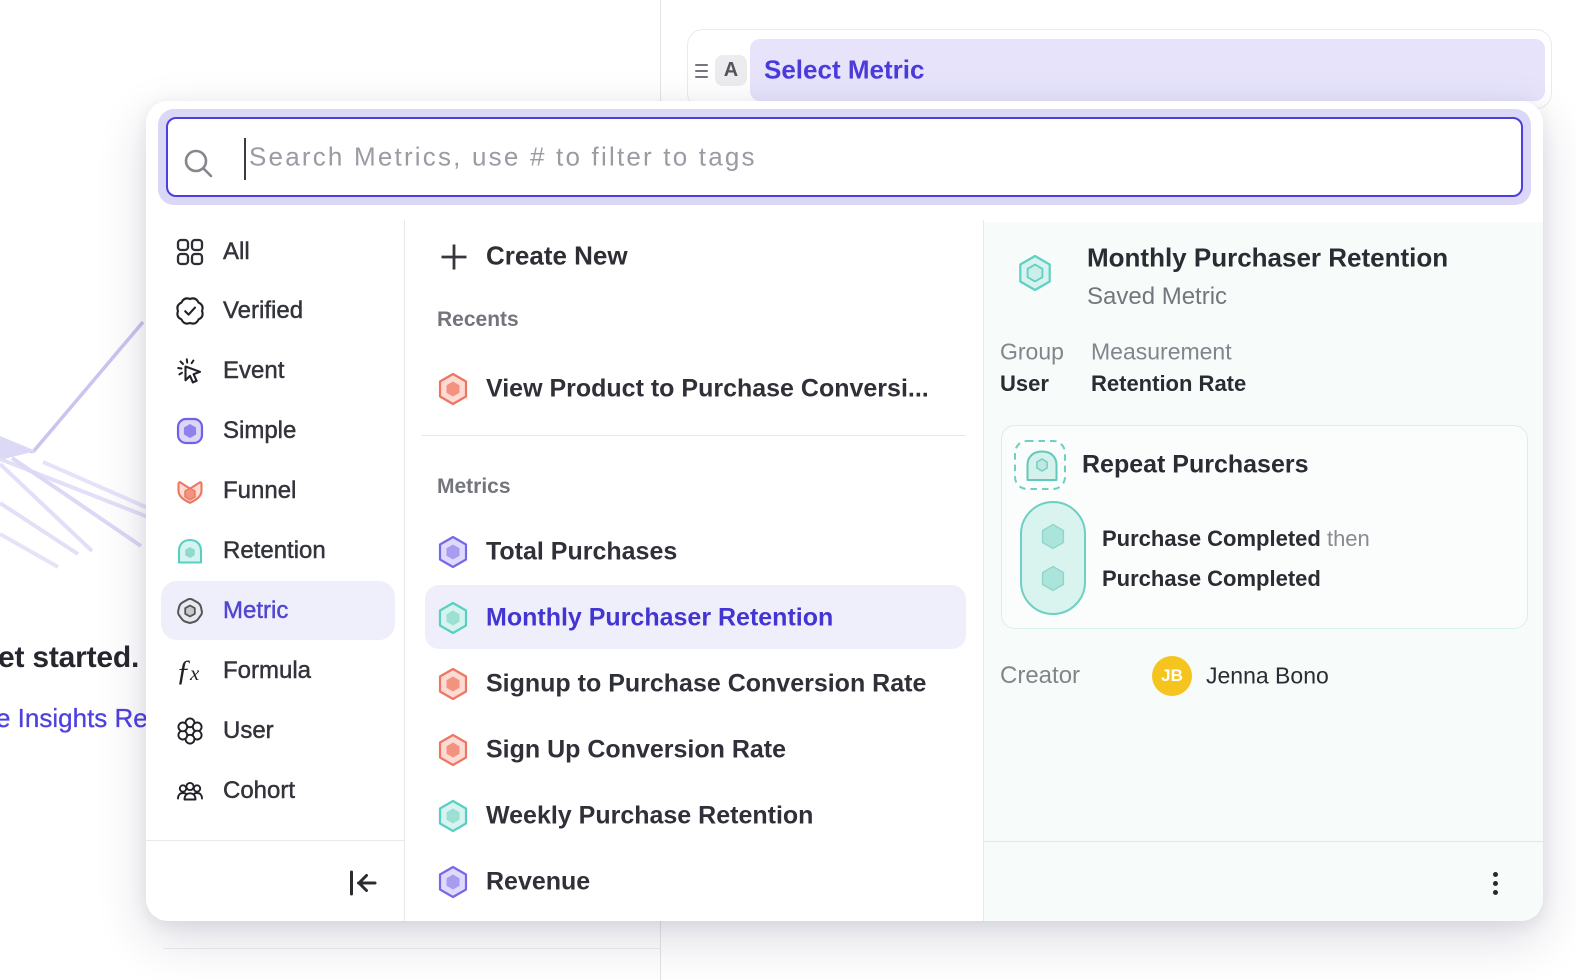  I want to click on svg-text: x, so click(194, 673).